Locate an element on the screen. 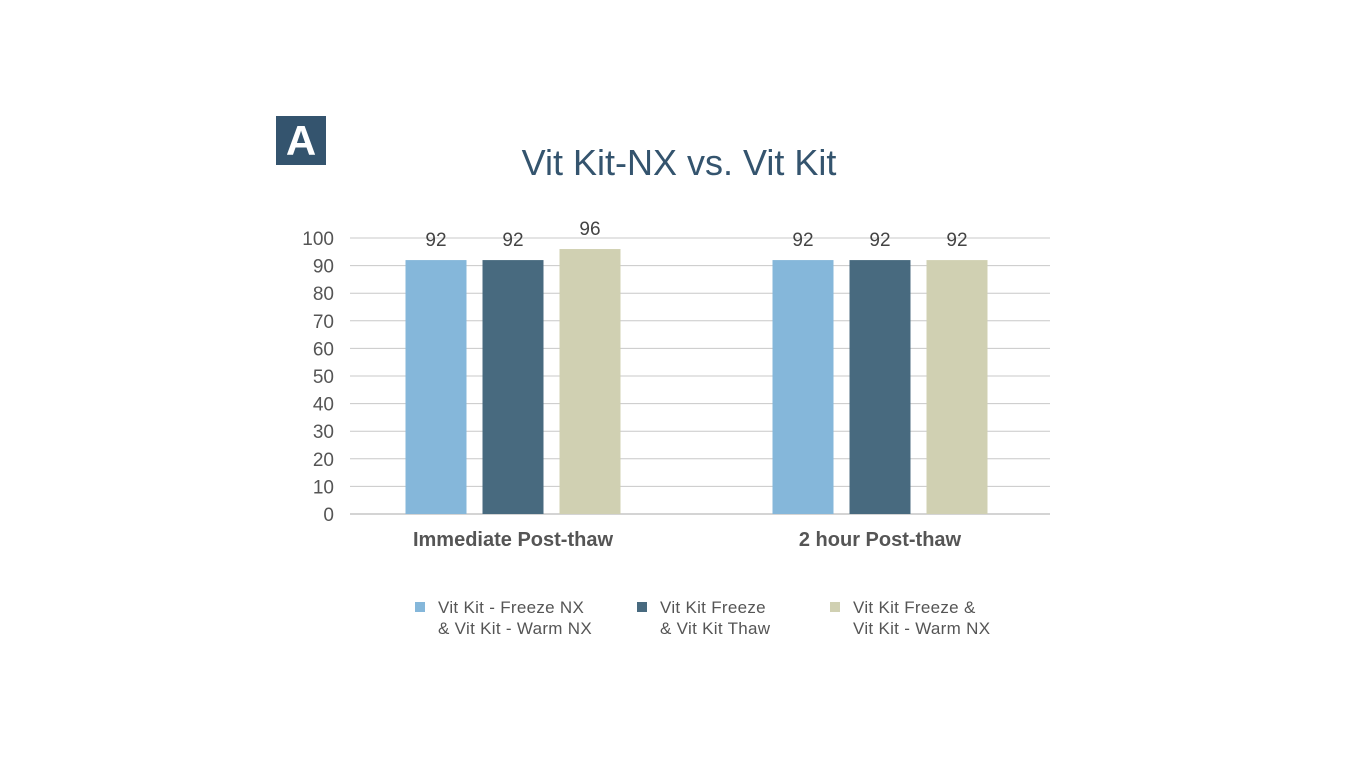 The width and height of the screenshot is (1366, 768). x-category-label-1: Immediate Post-thaw is located at coordinates (513, 540).